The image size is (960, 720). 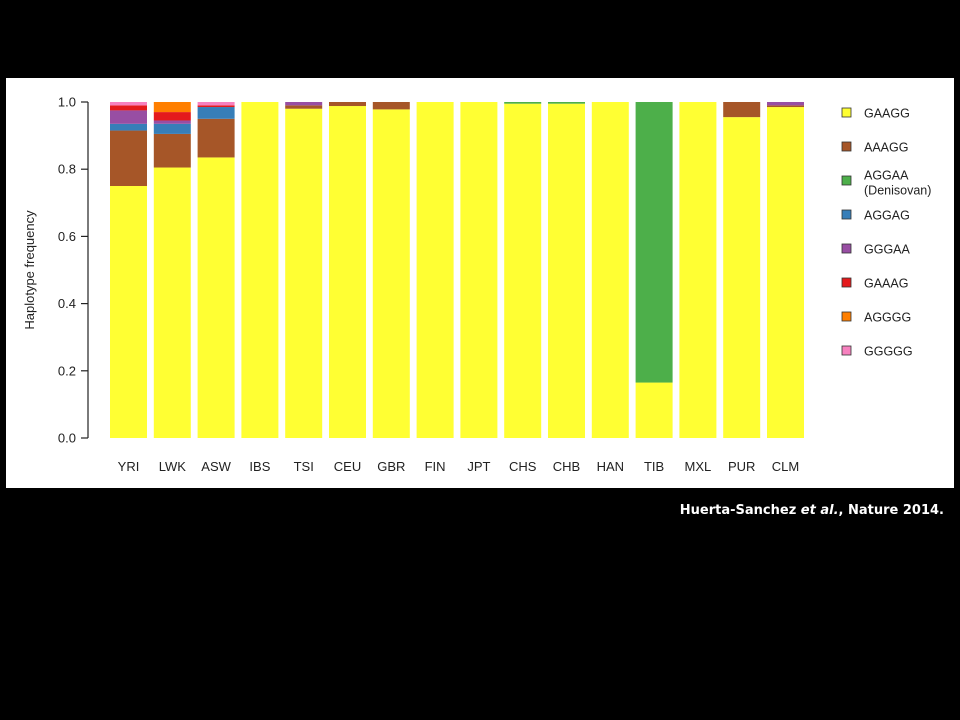 What do you see at coordinates (129, 466) in the screenshot?
I see `x-tick-label: YRI` at bounding box center [129, 466].